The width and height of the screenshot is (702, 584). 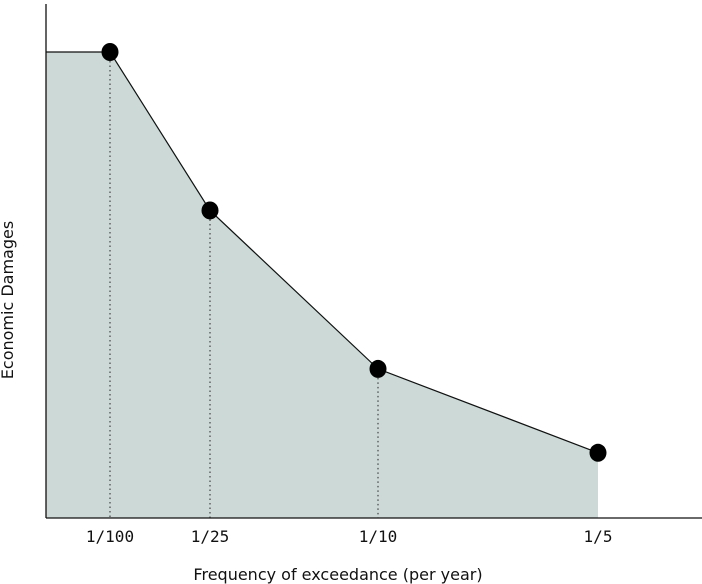 What do you see at coordinates (378, 536) in the screenshot?
I see `x-tick-label: 1/10` at bounding box center [378, 536].